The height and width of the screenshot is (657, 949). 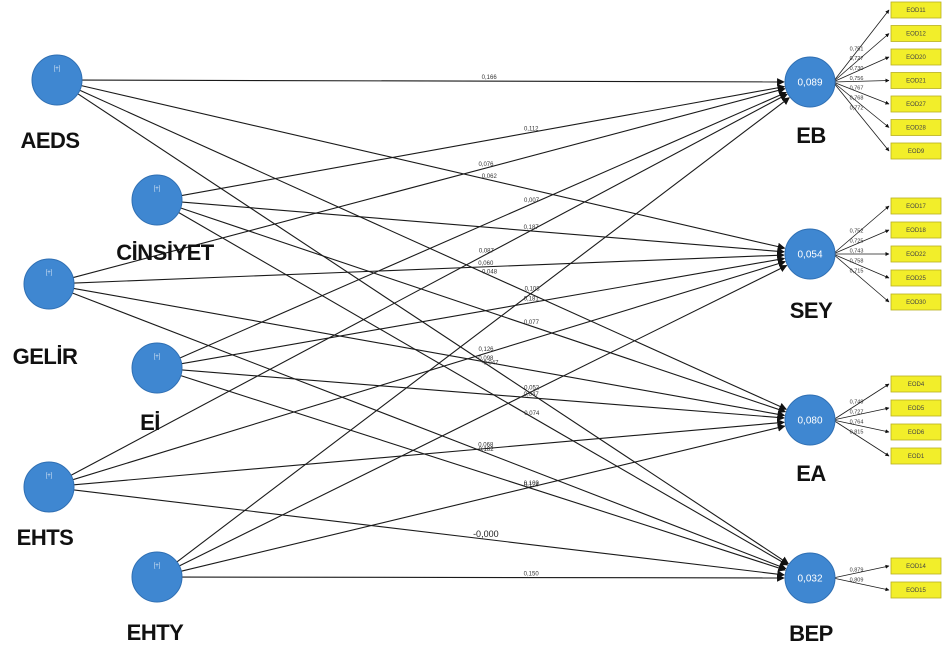 I want to click on indicator-label: EOD22, so click(x=916, y=255).